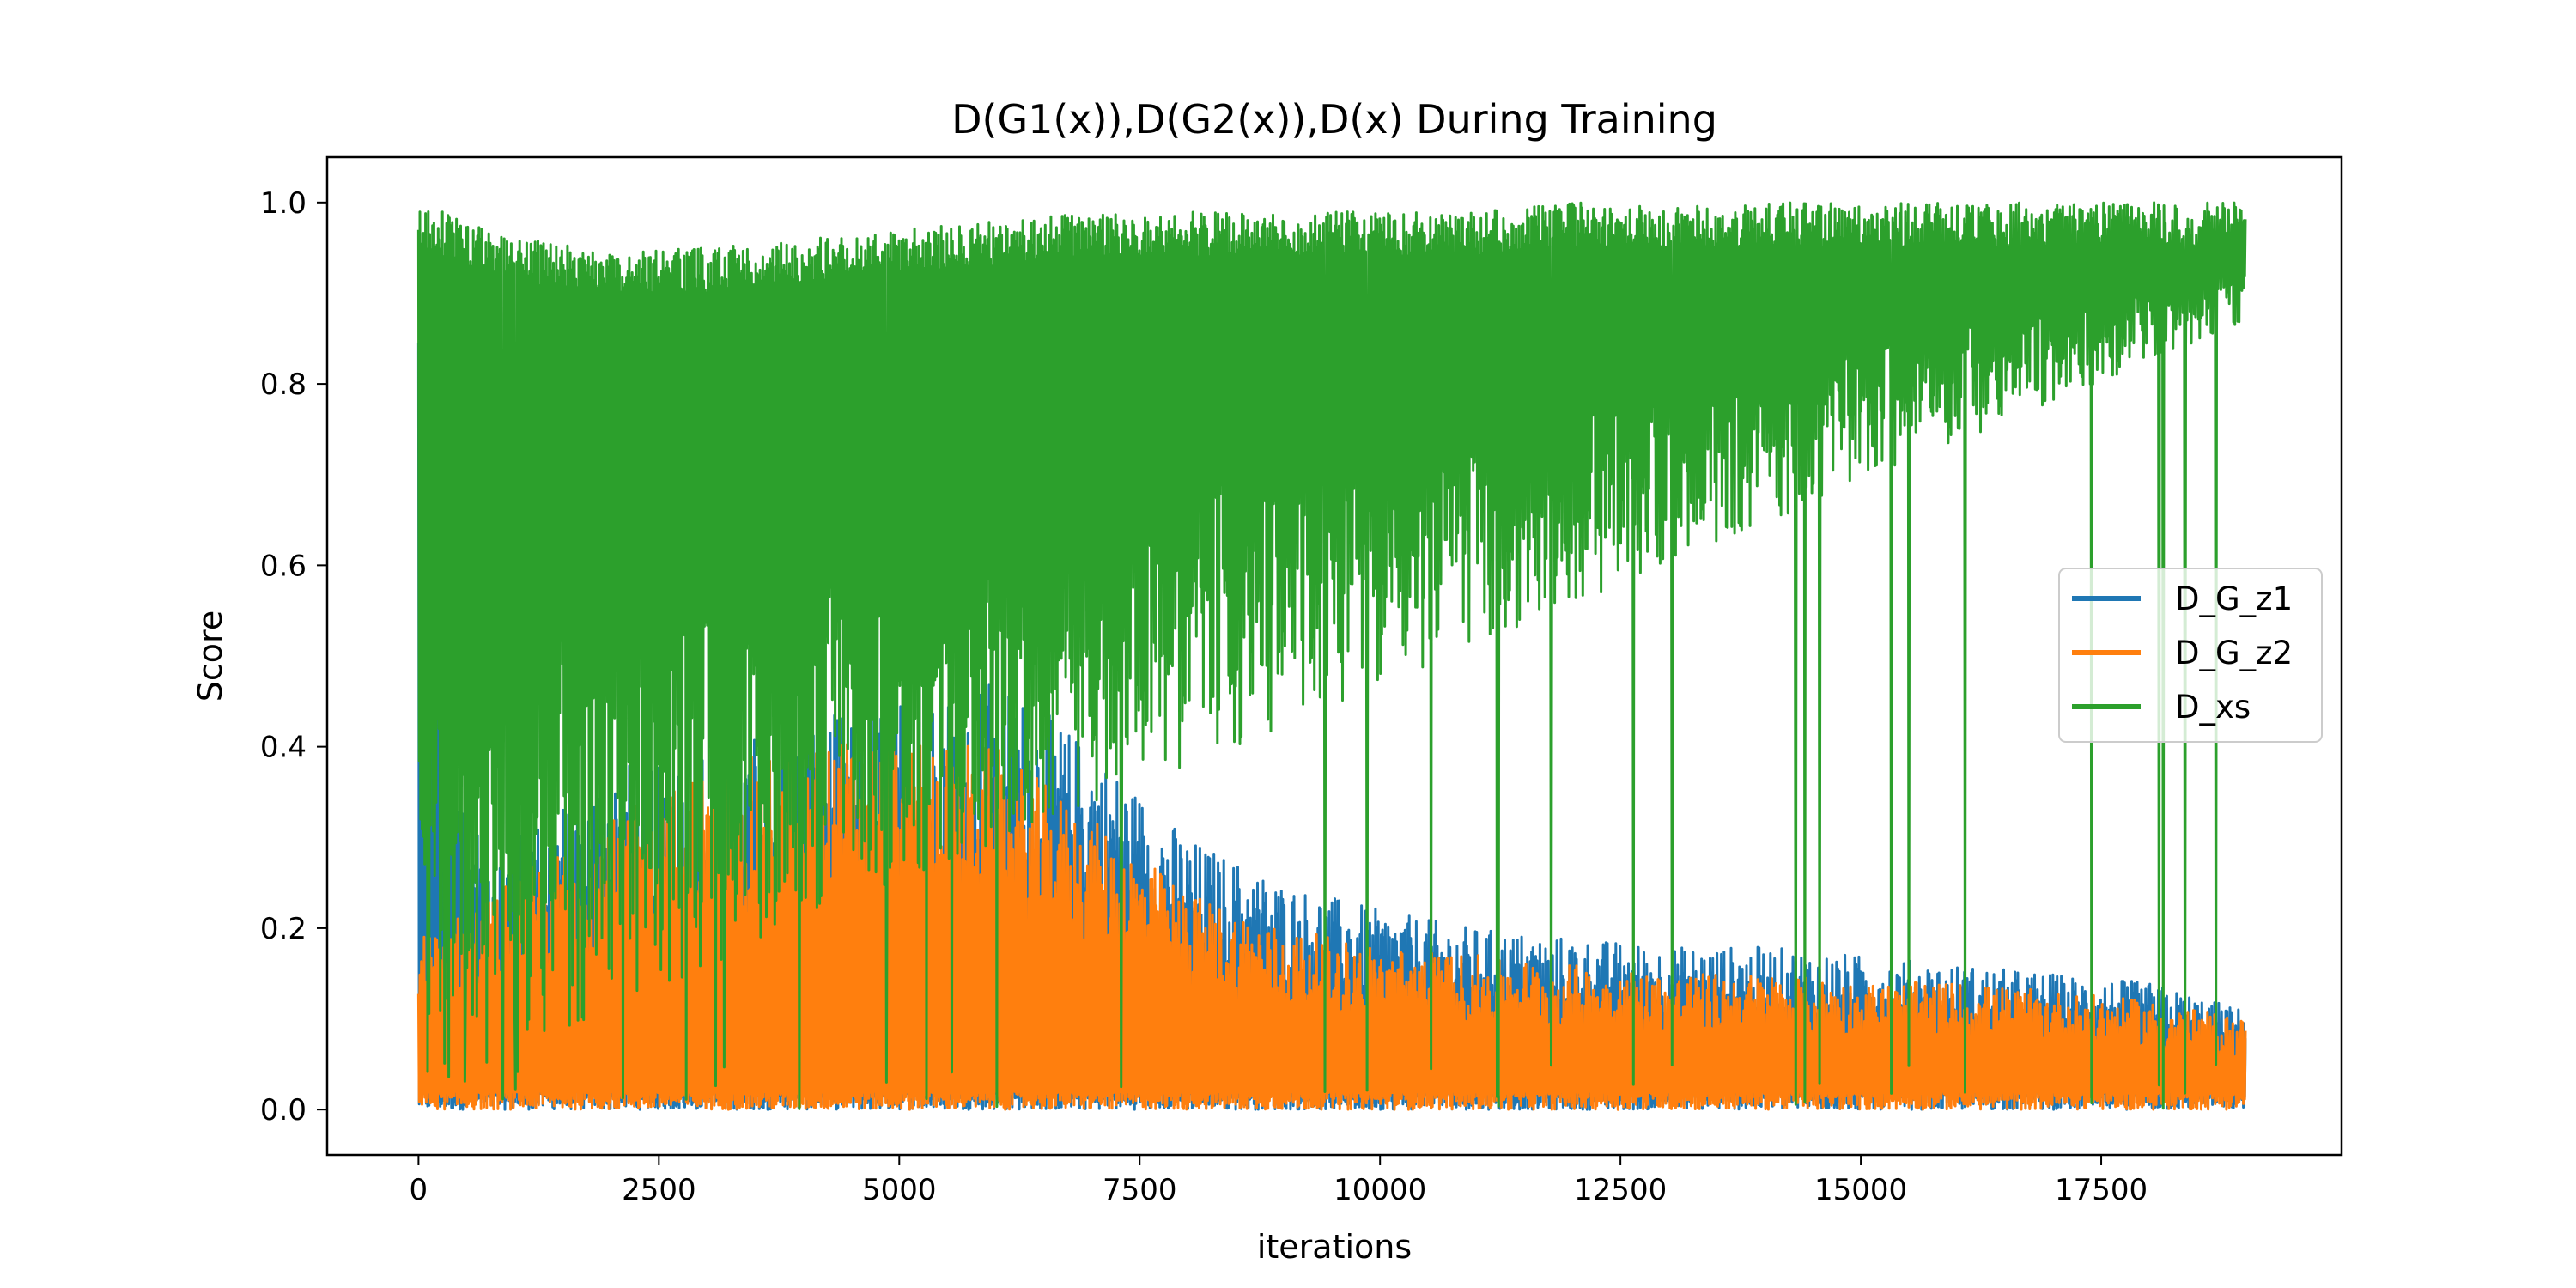  What do you see at coordinates (900, 1190) in the screenshot?
I see `x-tick-label: 5000` at bounding box center [900, 1190].